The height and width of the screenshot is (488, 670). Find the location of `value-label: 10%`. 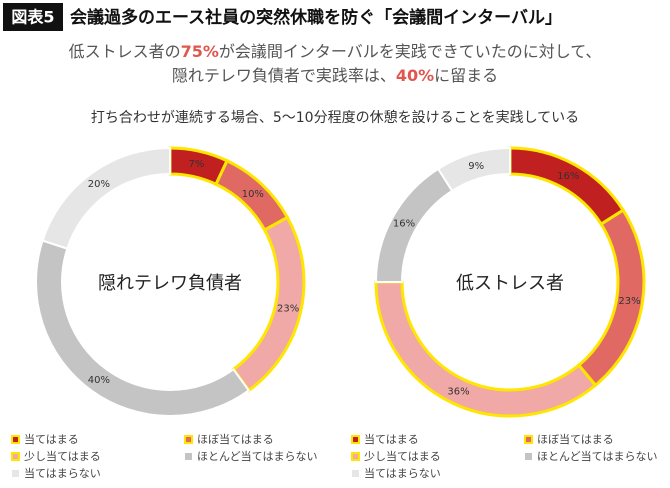

value-label: 10% is located at coordinates (253, 194).